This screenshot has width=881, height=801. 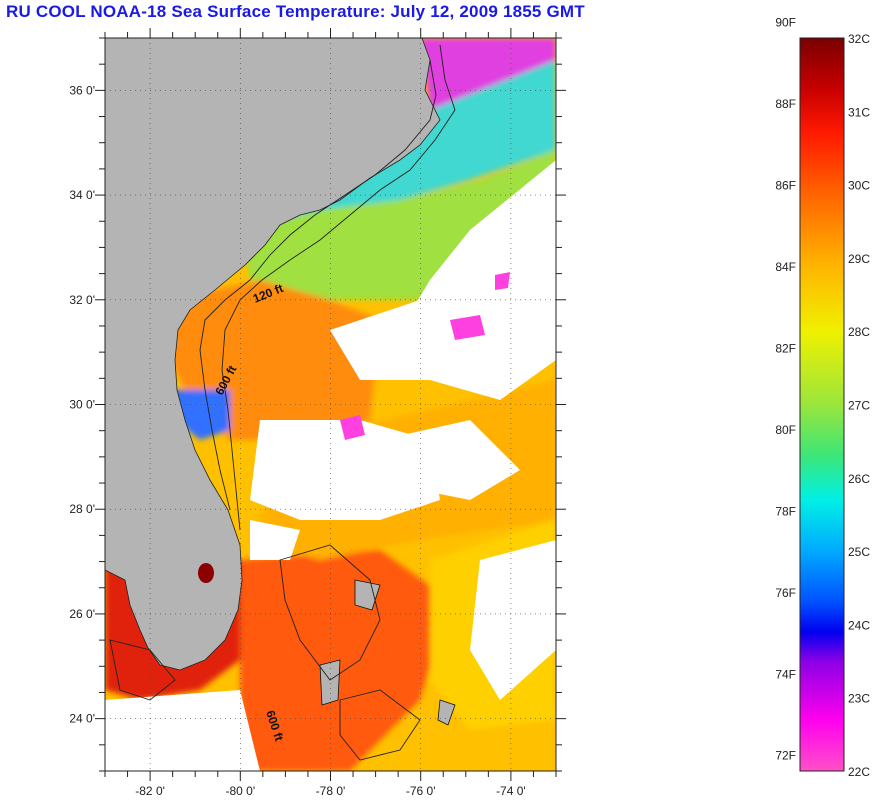 I want to click on colorbar-celsius-label: 25C, so click(x=859, y=552).